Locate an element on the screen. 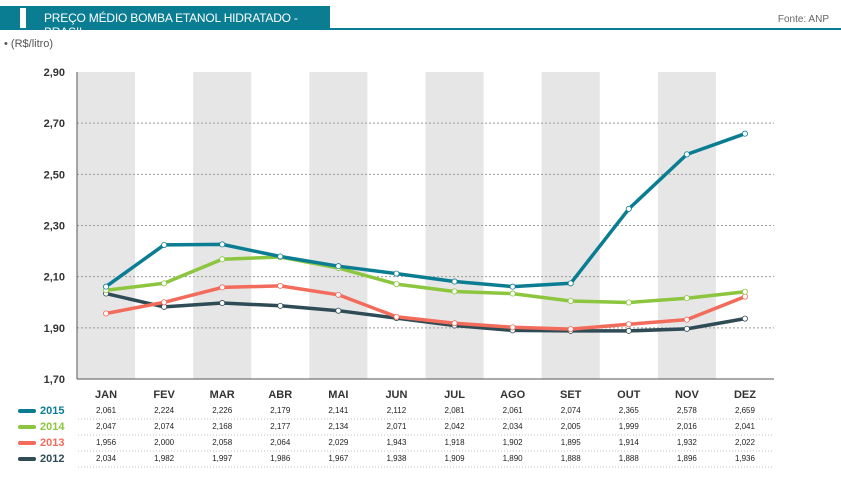  y-tick-label: 2,70 is located at coordinates (54, 124).